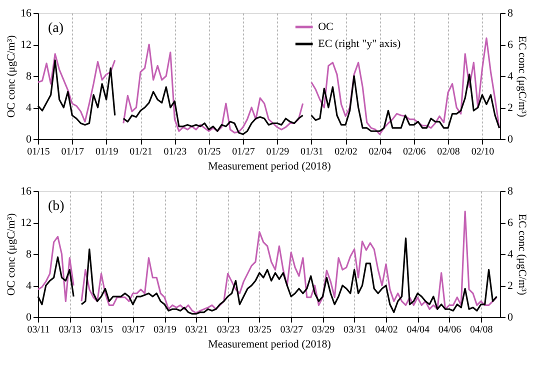 The image size is (543, 374). I want to click on x-tick-label: 01/27, so click(243, 152).